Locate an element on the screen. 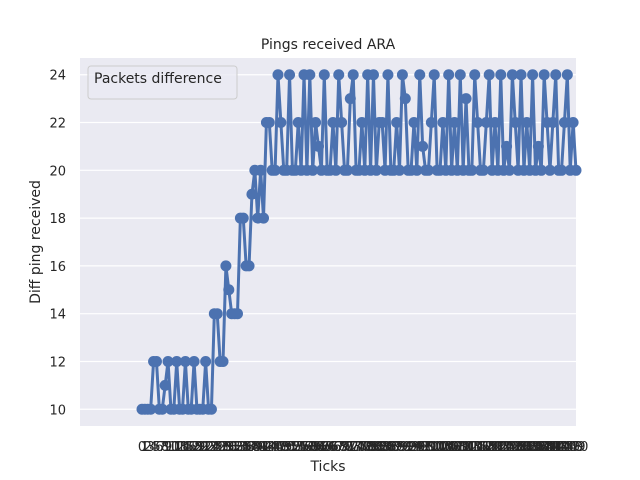 The height and width of the screenshot is (480, 640). x-tick-label: 138 is located at coordinates (541, 447).